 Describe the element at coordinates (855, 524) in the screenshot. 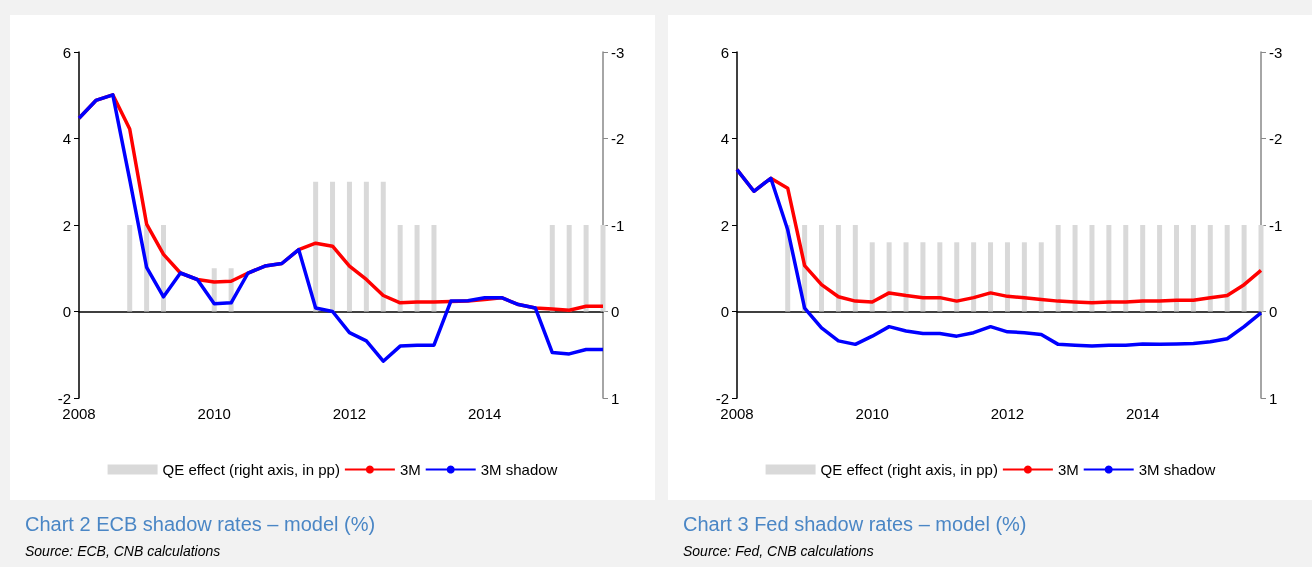

I see `text: Chart 3 Fed shadow rates – model (%)` at that location.